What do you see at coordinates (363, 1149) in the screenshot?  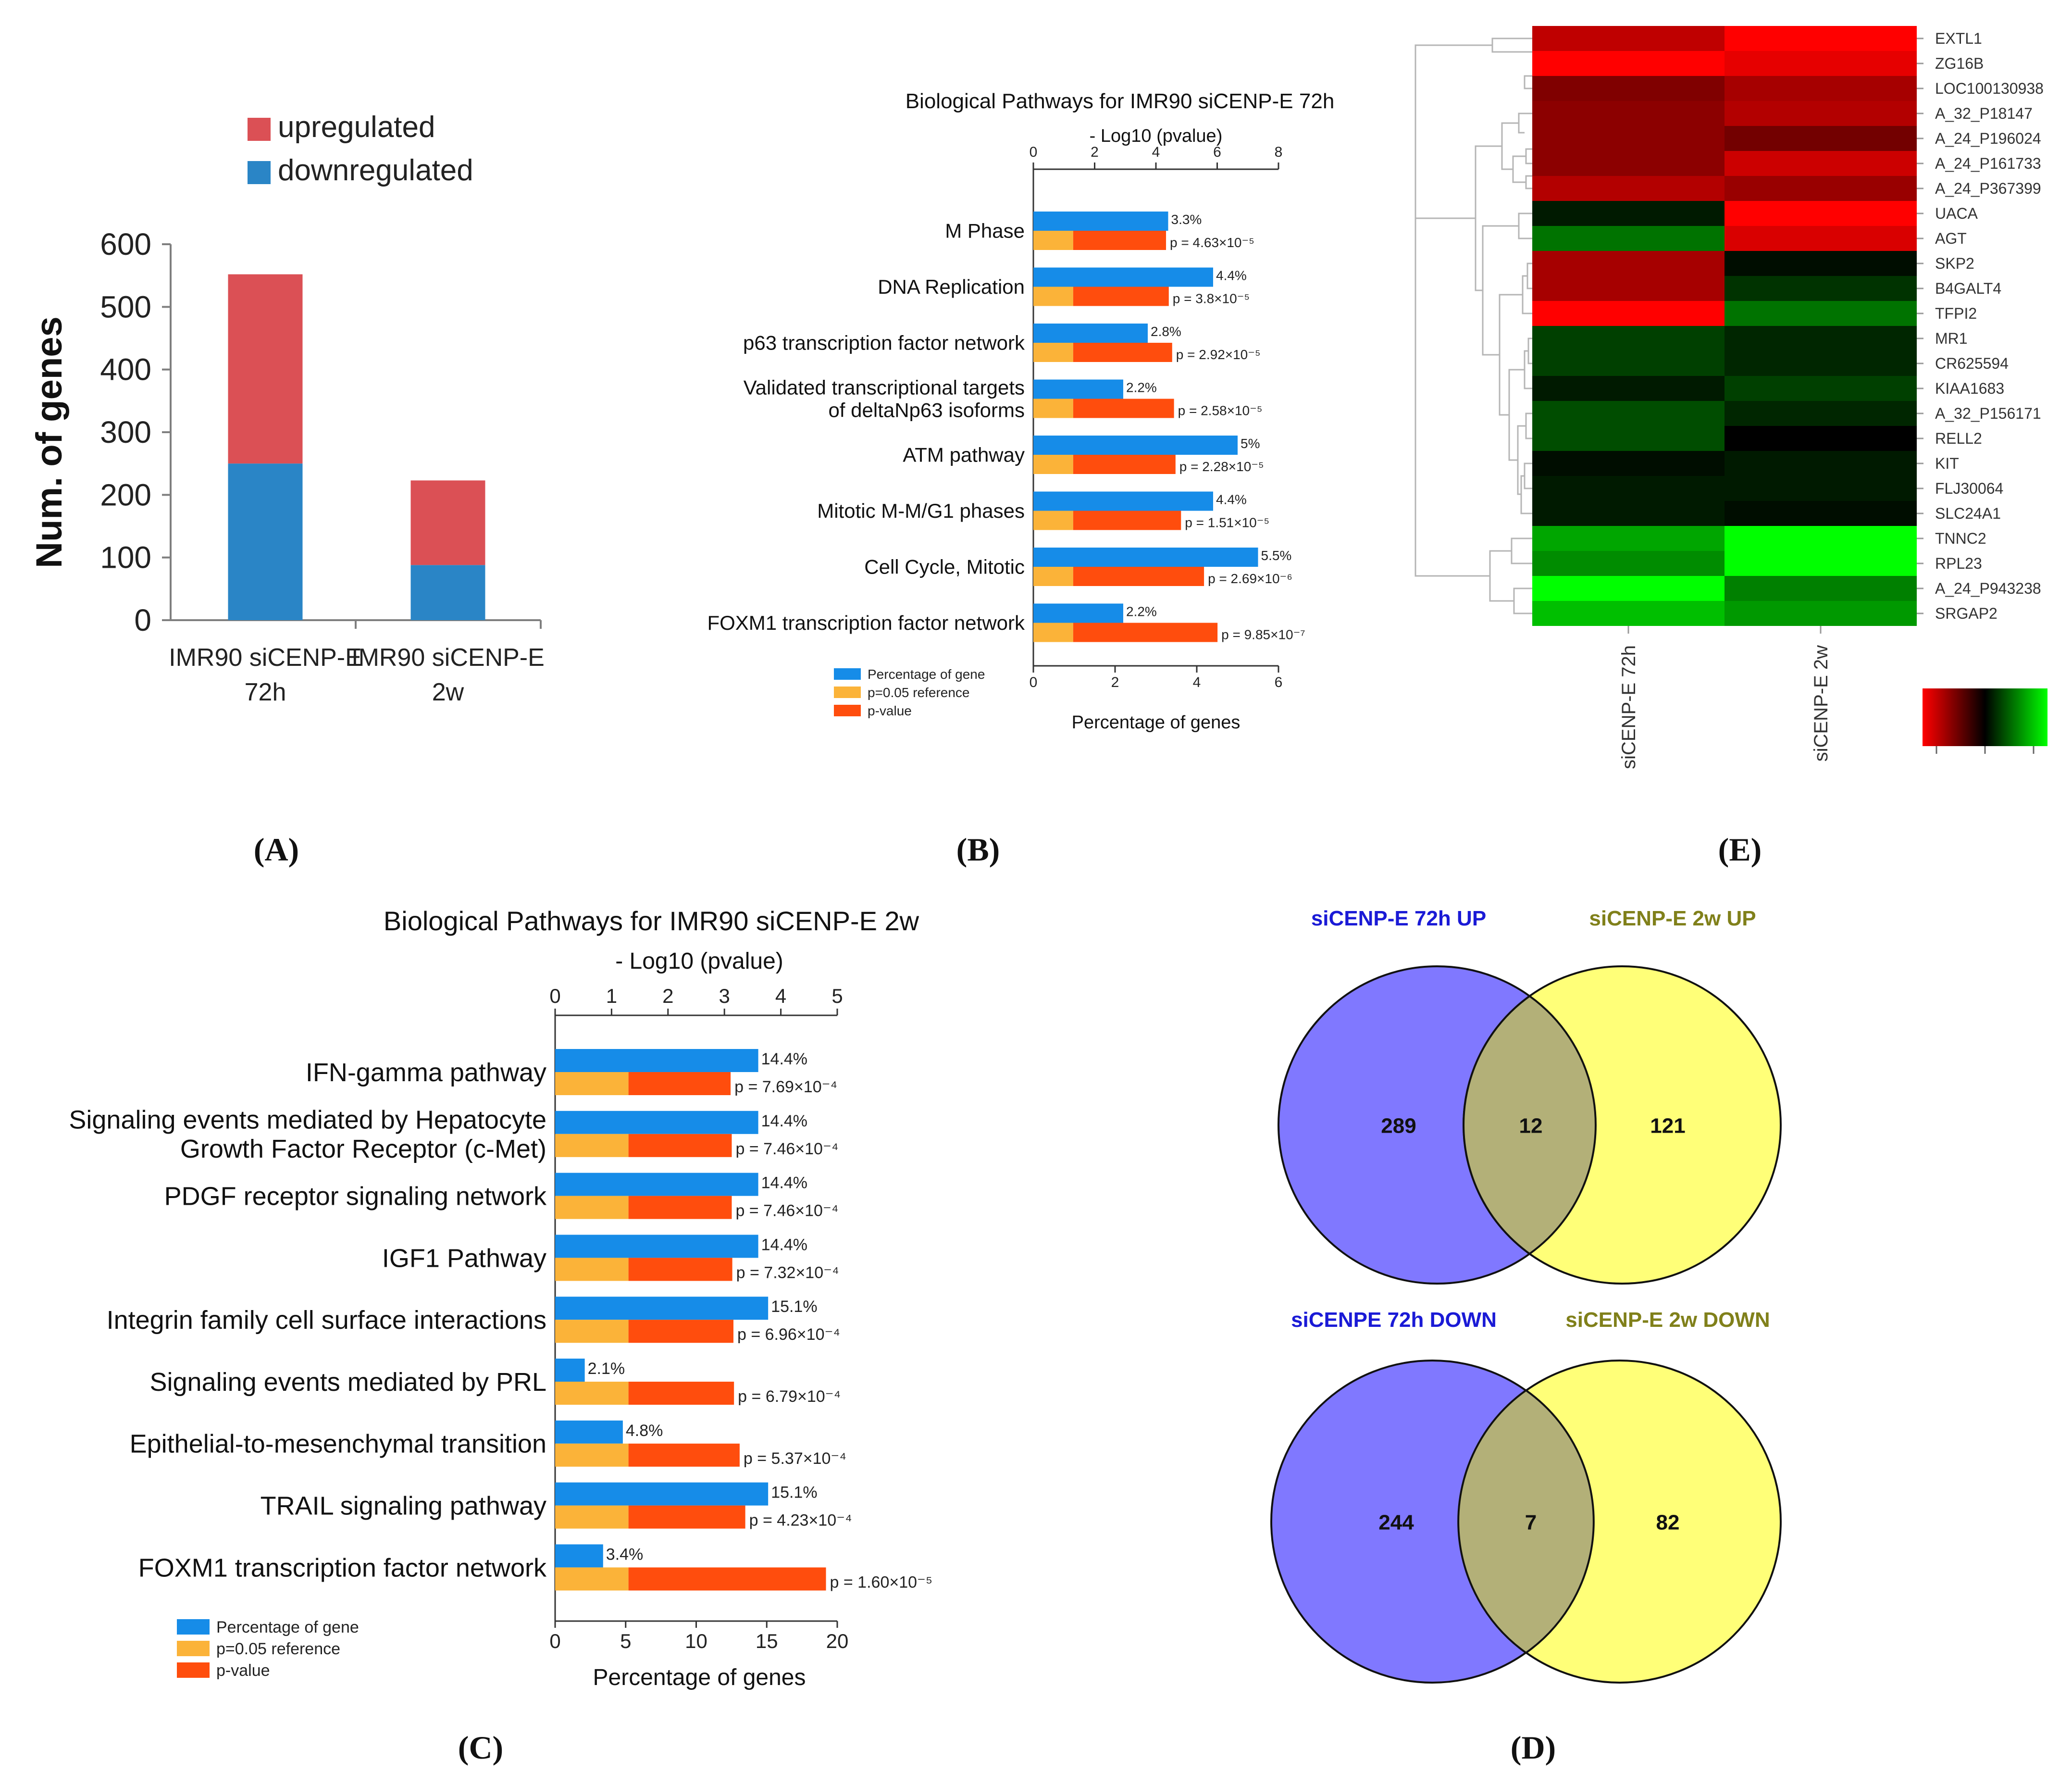 I see `category-label: Growth Factor Receptor (c-Met)` at bounding box center [363, 1149].